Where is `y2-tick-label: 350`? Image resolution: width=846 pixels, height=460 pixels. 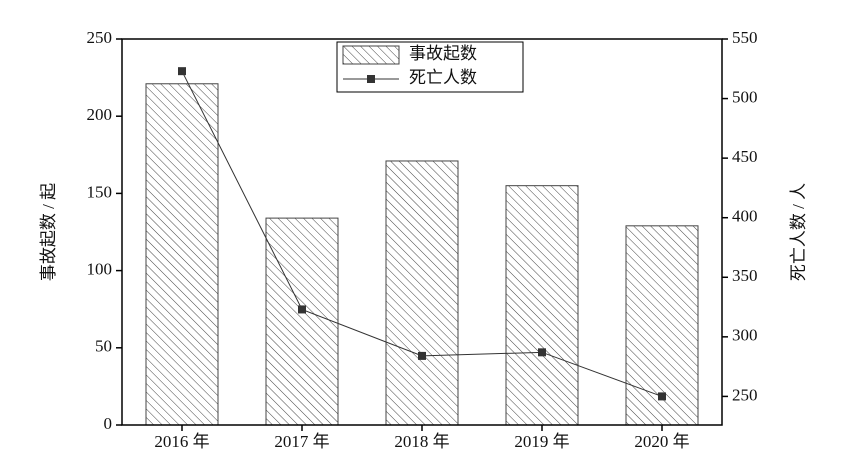
y2-tick-label: 350 is located at coordinates (745, 275).